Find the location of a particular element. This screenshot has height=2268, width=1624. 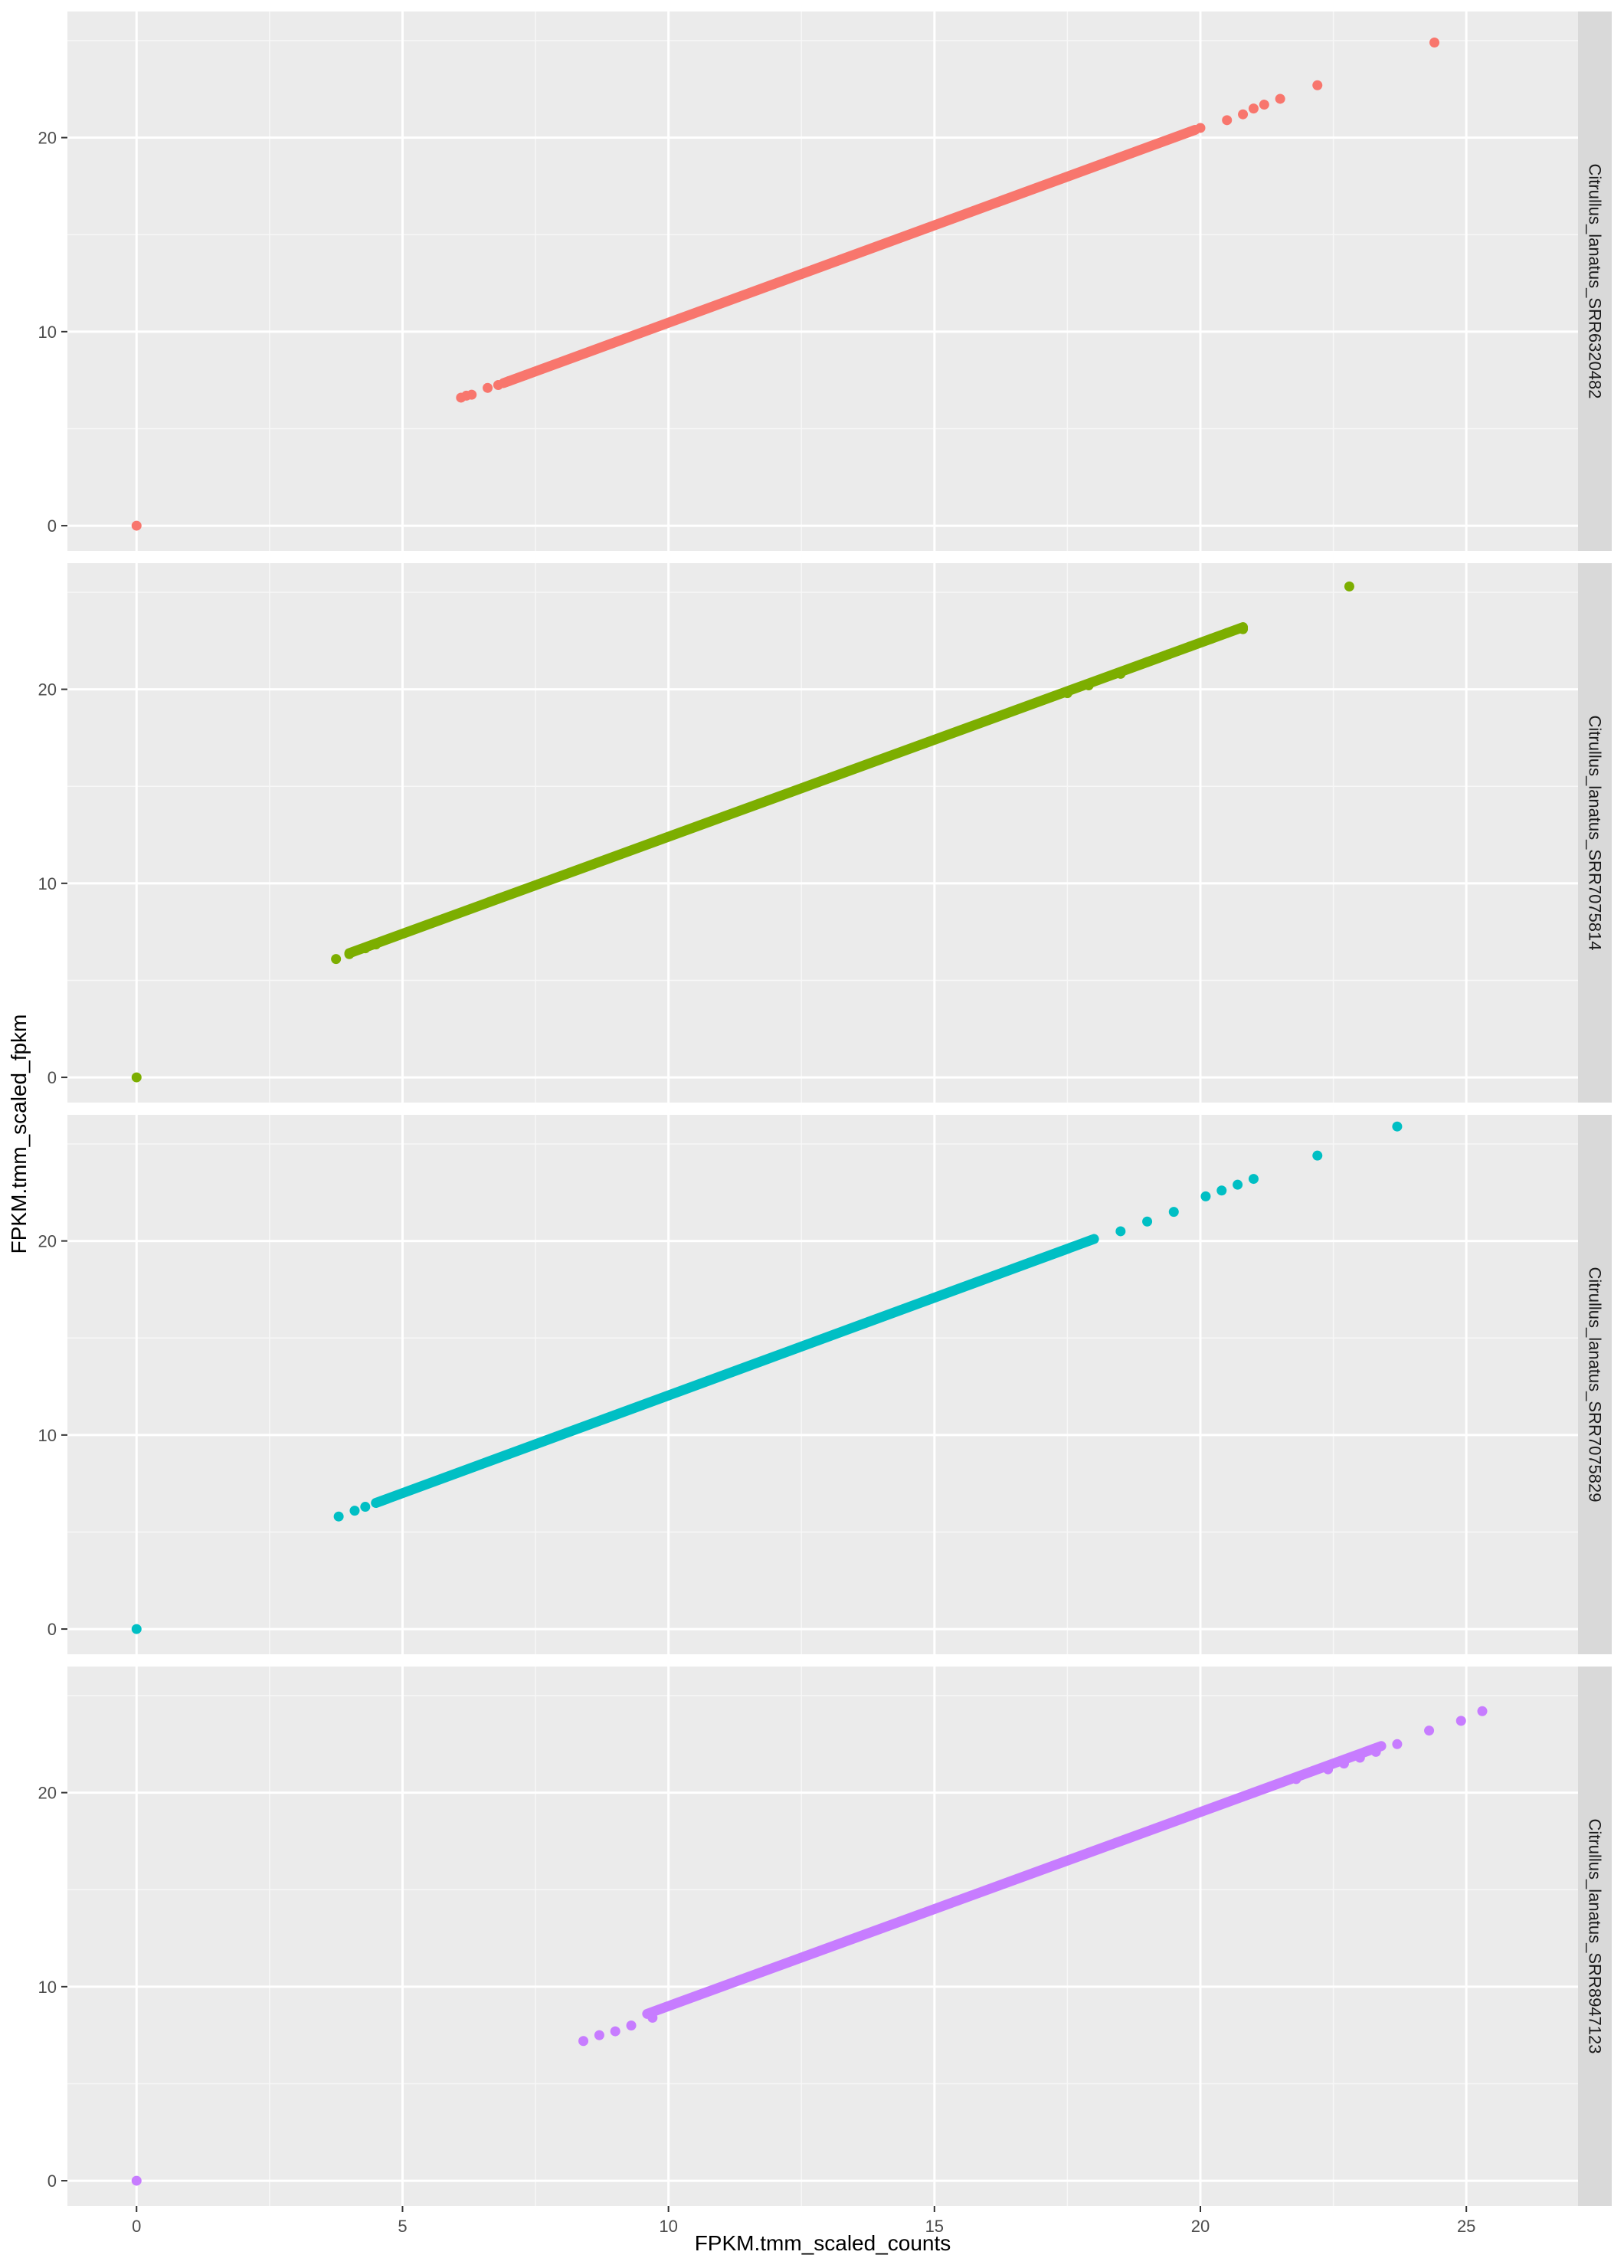

x-tick-label: 15 is located at coordinates (935, 2226).